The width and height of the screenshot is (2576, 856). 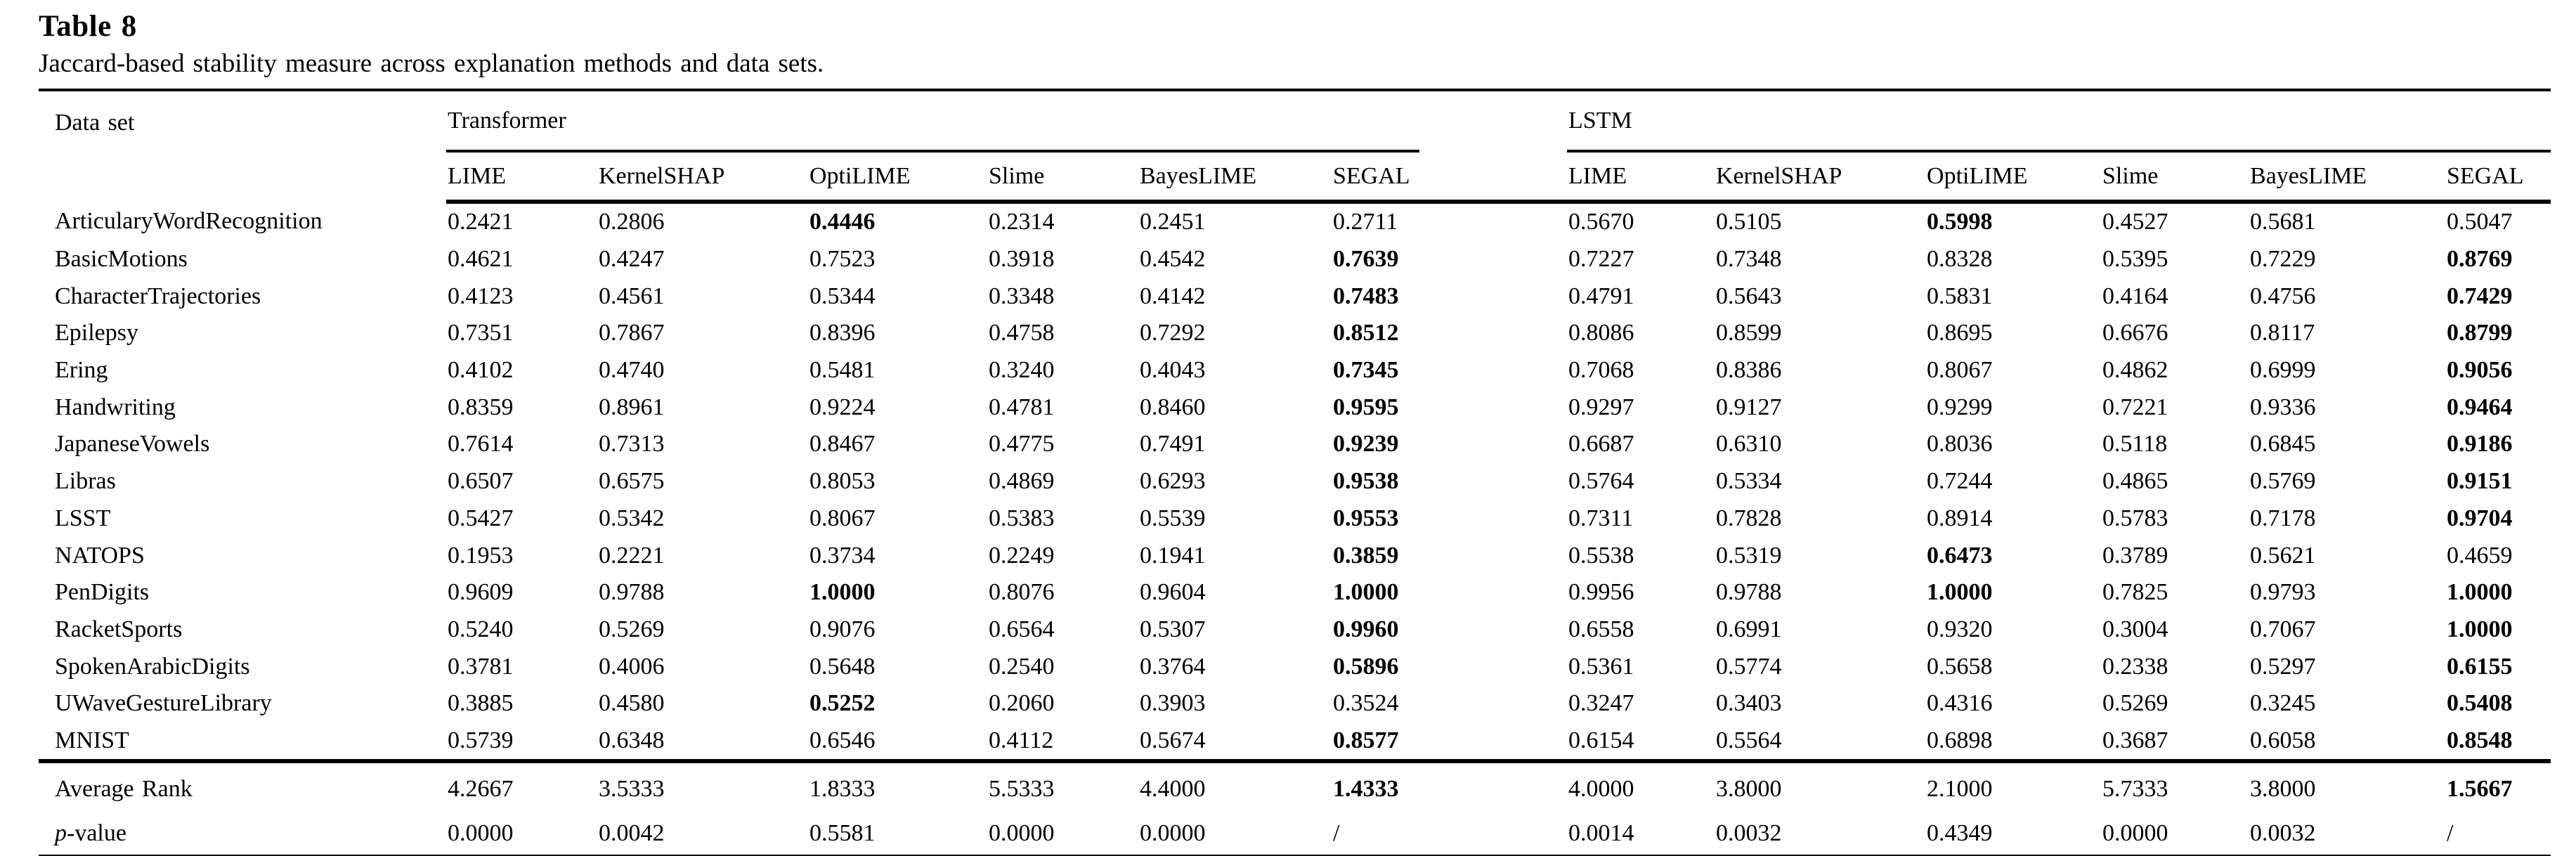 I want to click on value-cell: 0.4580, so click(x=632, y=703).